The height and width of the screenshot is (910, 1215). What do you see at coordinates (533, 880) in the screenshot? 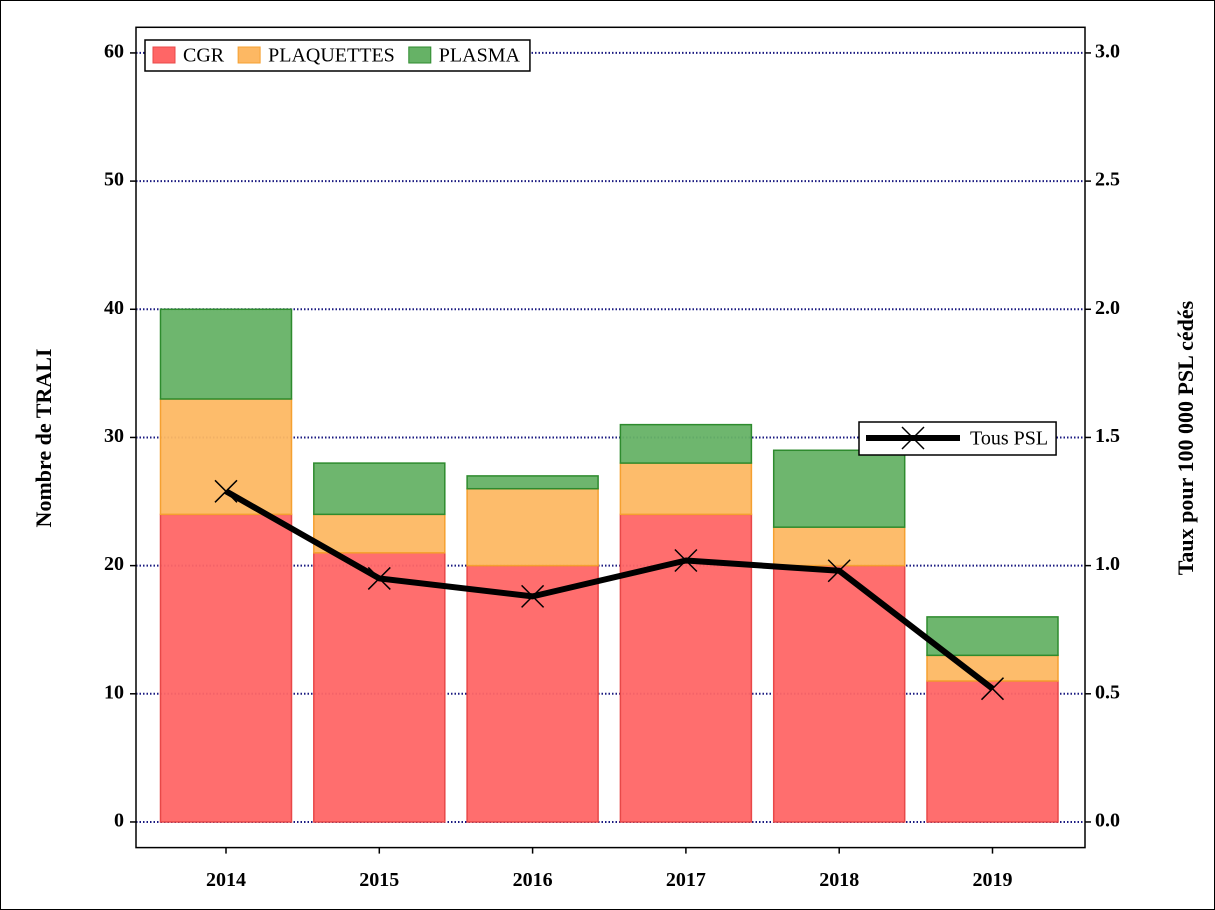
I see `x-tick-label: 2016` at bounding box center [533, 880].